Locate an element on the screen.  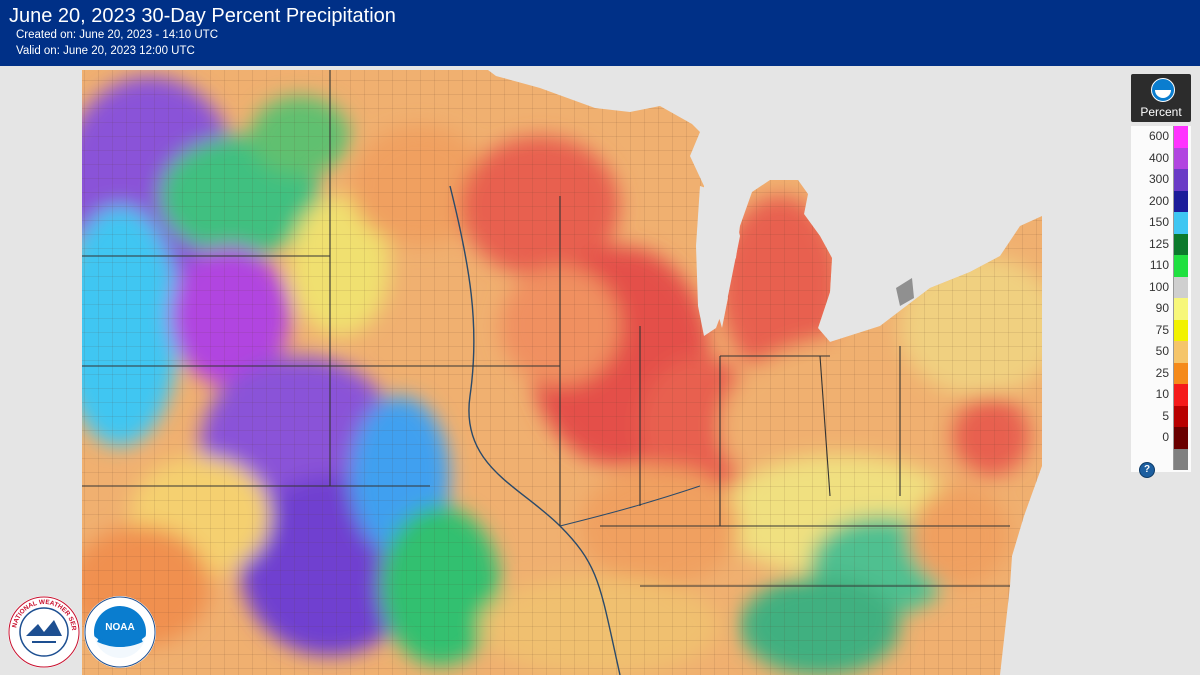
legend-label: 600 is located at coordinates (1158, 136).